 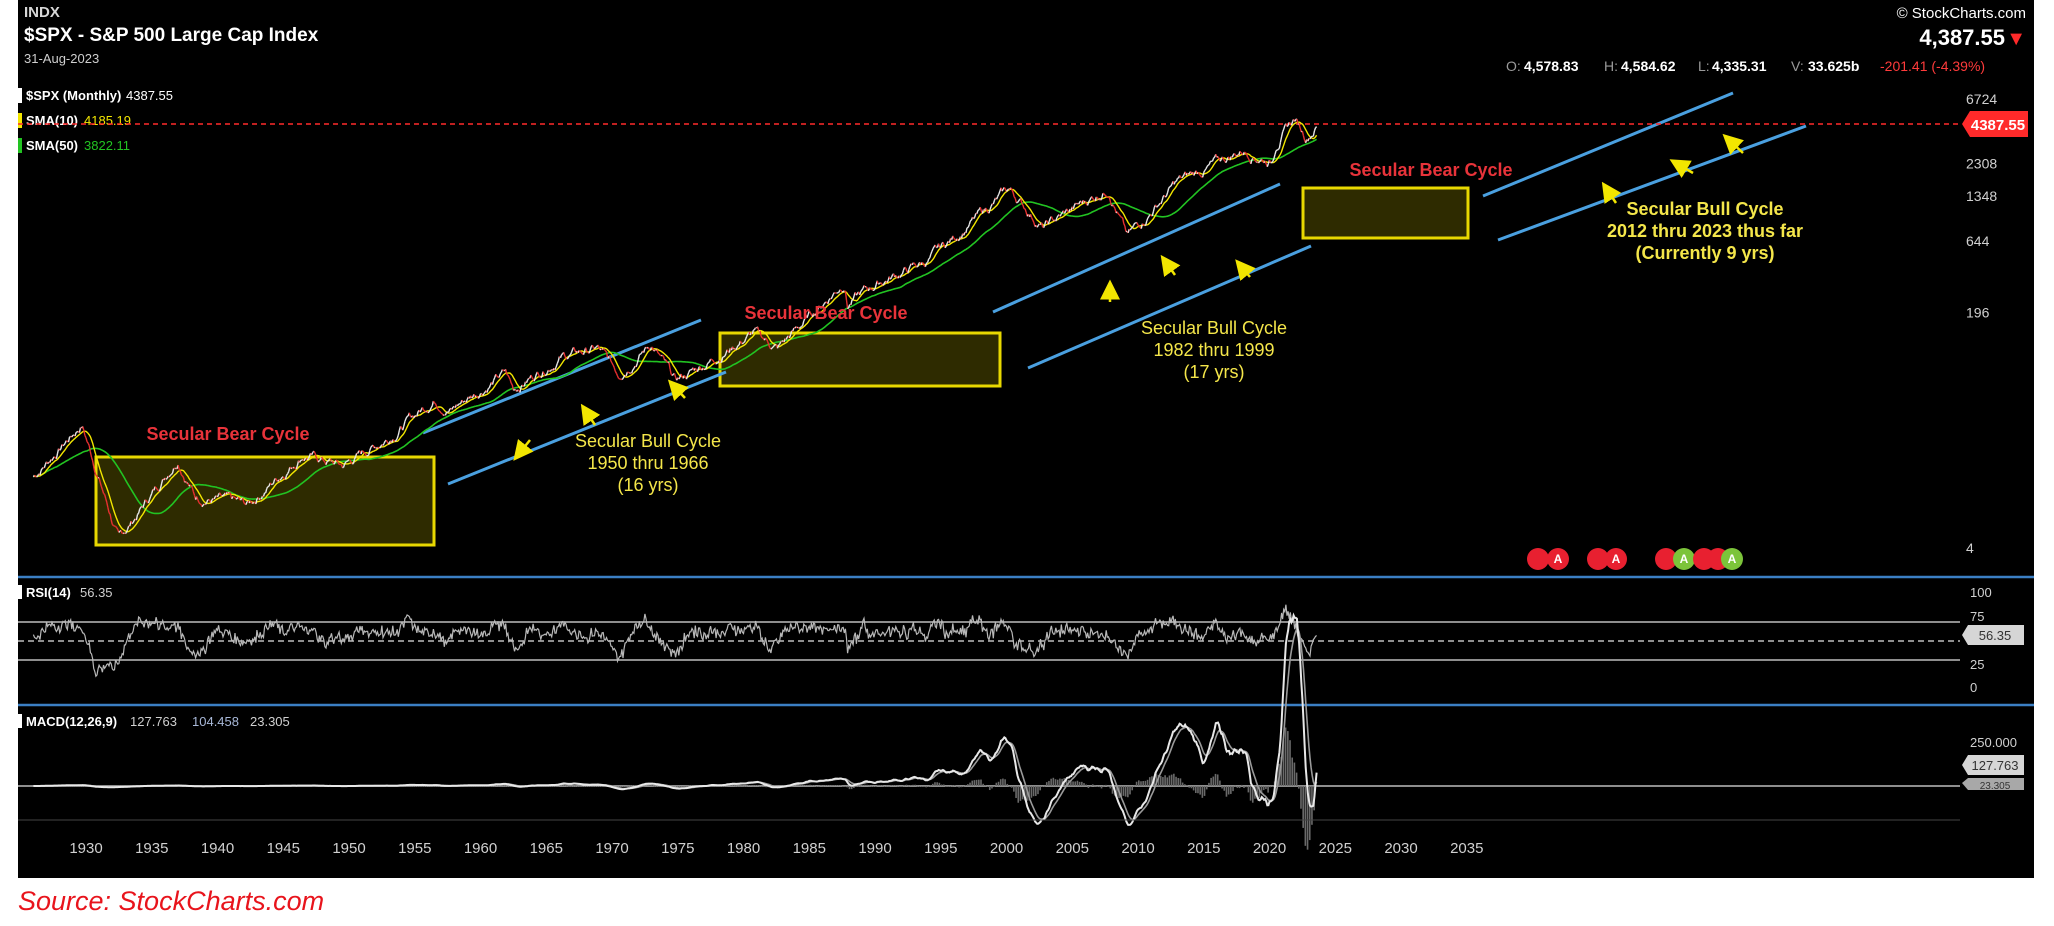 I want to click on ohlc-volume-value: 33.625b, so click(x=1833, y=66).